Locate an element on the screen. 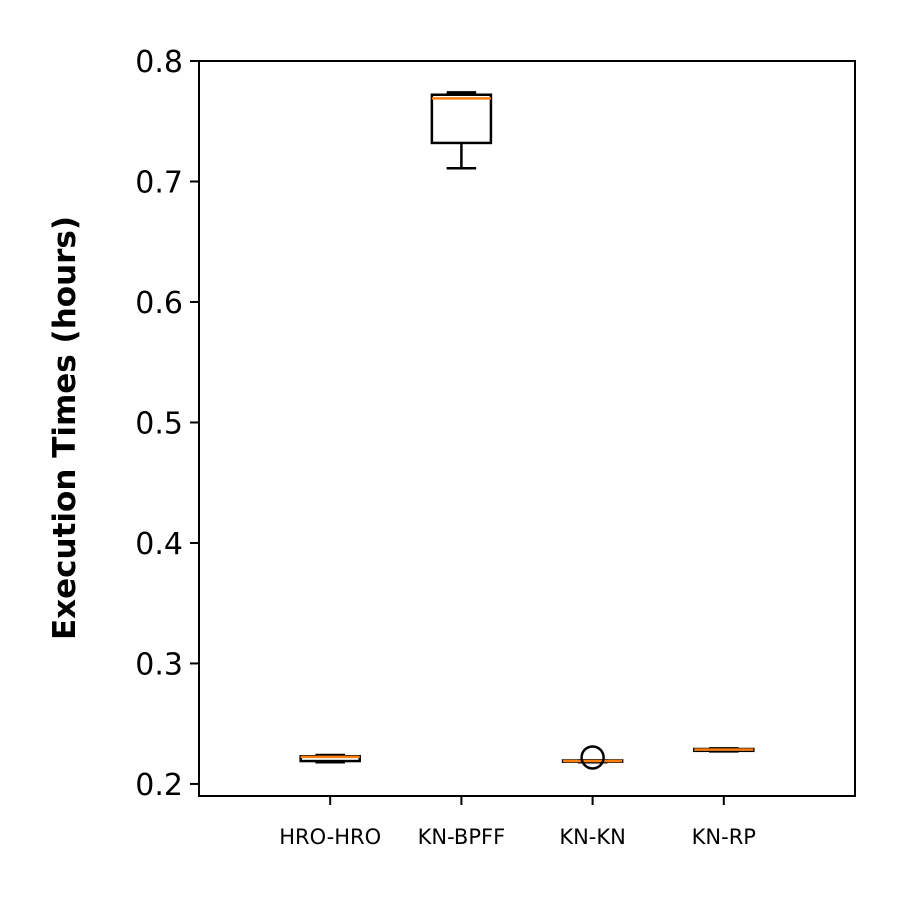 The width and height of the screenshot is (900, 900). y-tick-label: 0.8 is located at coordinates (159, 62).